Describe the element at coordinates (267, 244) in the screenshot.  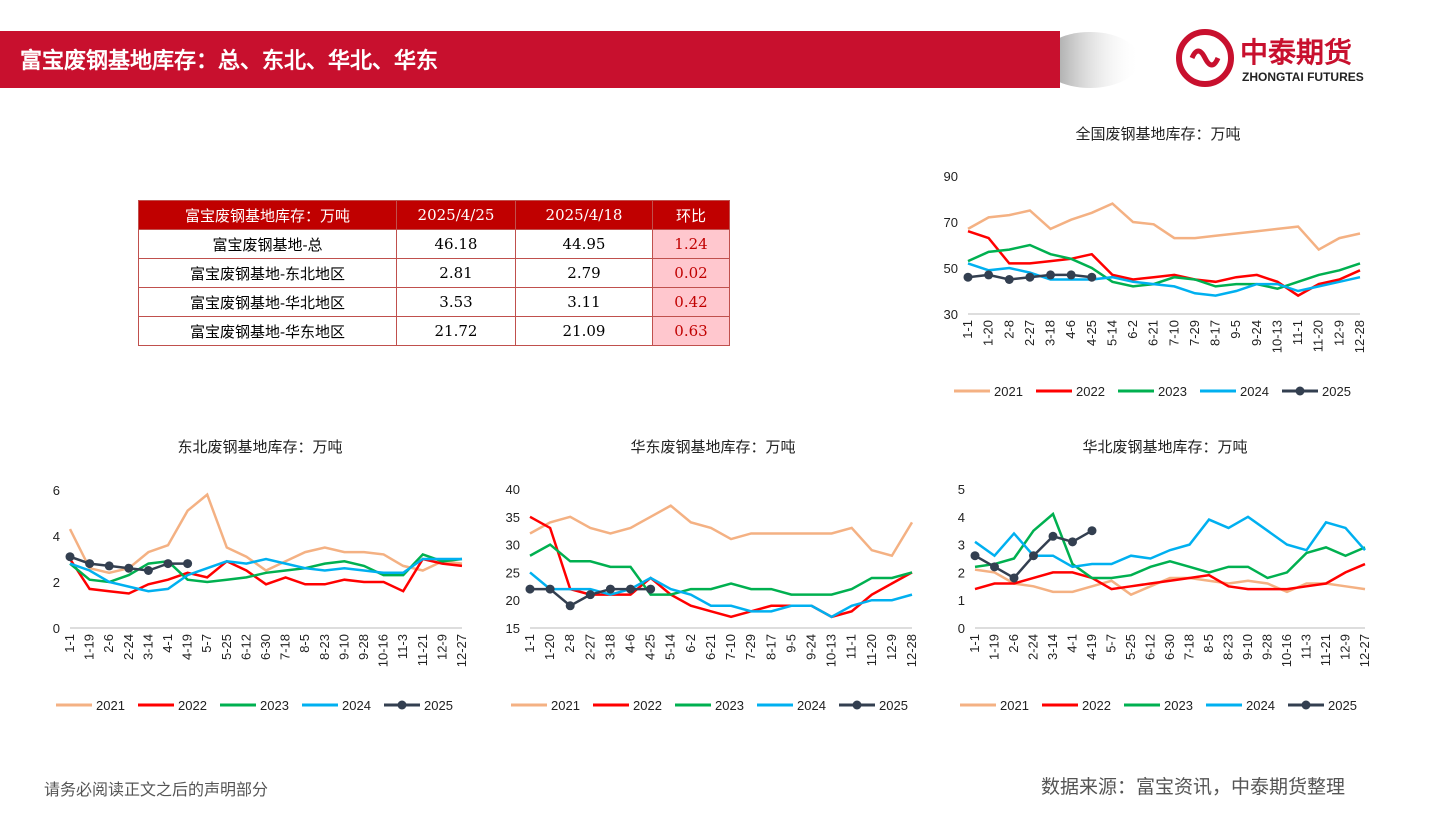
I see `row-label: 富宝废钢基地-总` at that location.